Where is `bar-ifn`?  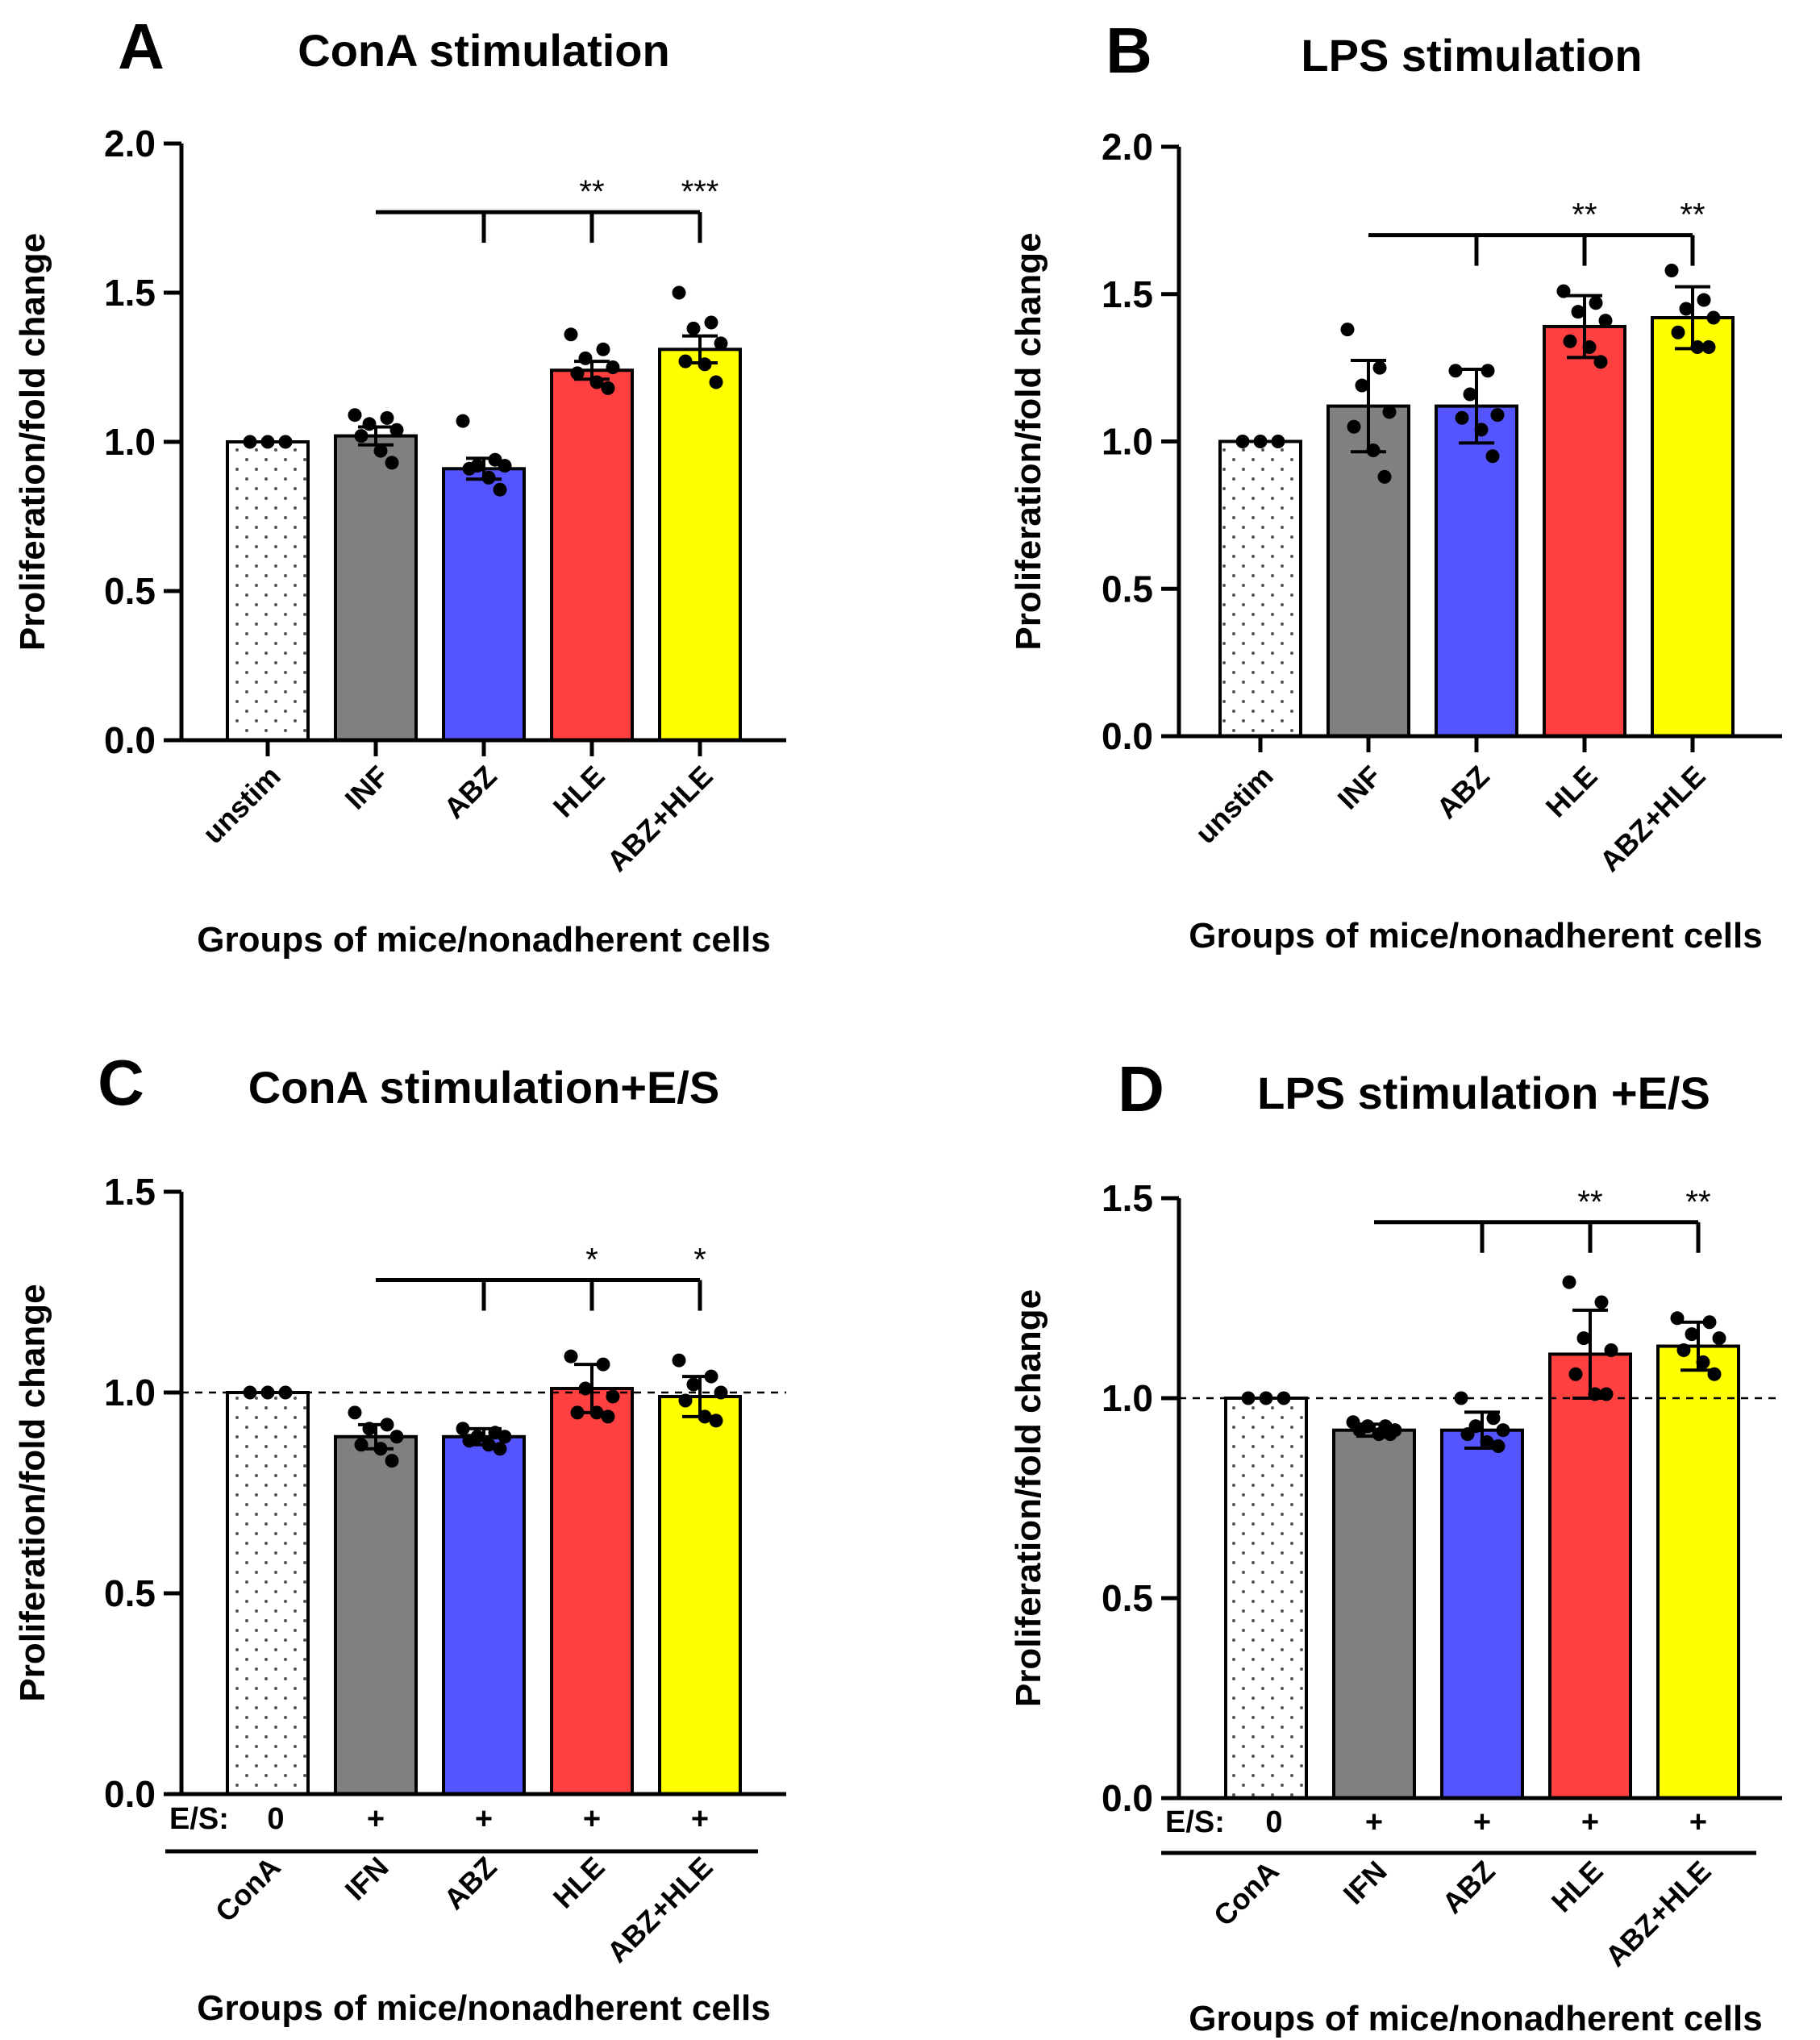
bar-ifn is located at coordinates (376, 1615).